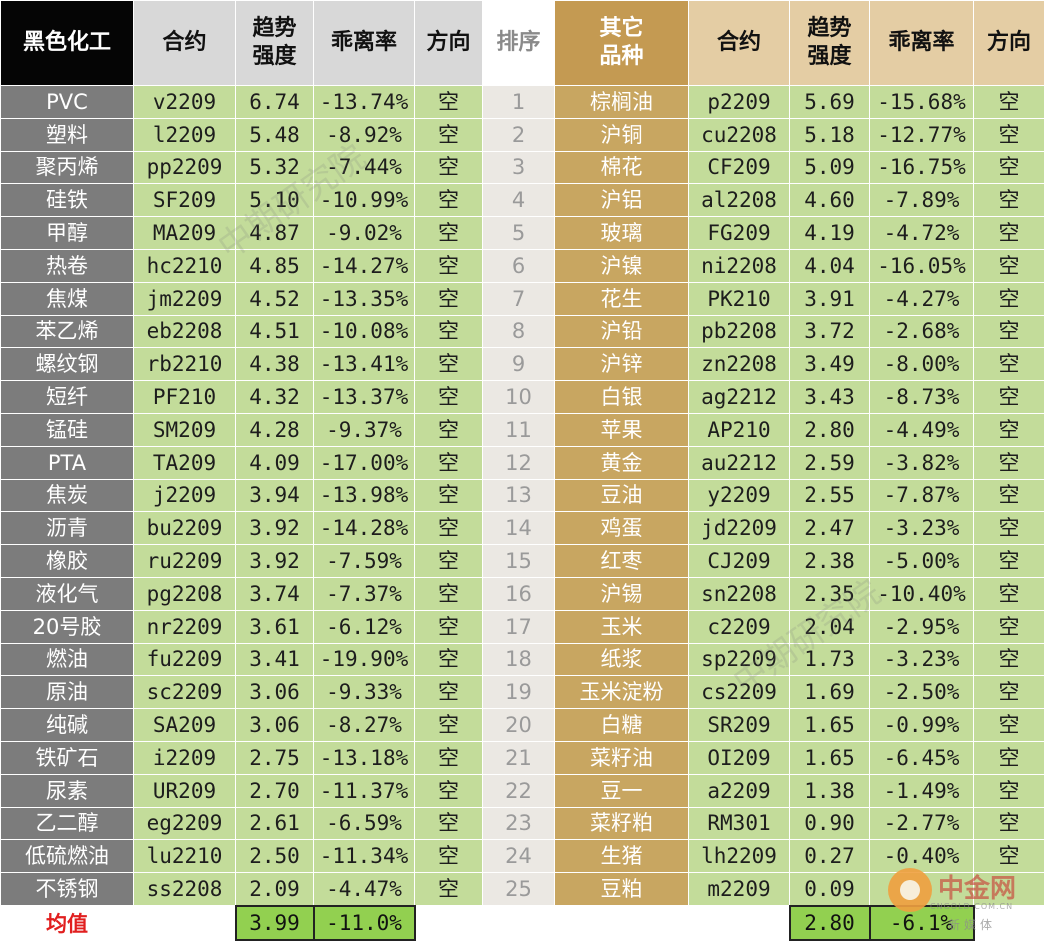 This screenshot has width=1044, height=946. I want to click on left-deviation: -9.02%, so click(364, 233).